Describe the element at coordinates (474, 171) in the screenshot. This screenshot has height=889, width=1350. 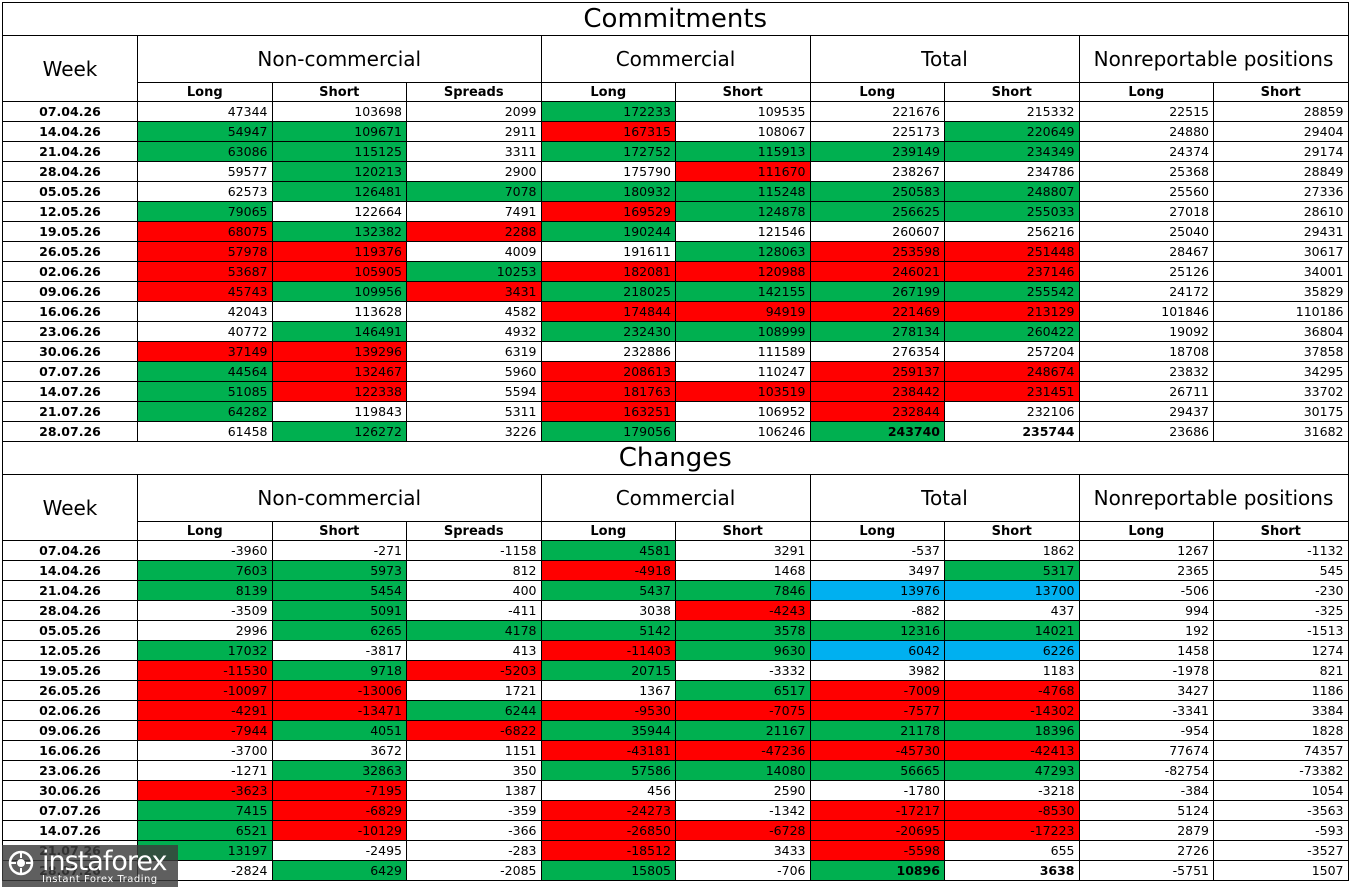
I see `value-cell-noncomm-spreads: 2900` at that location.